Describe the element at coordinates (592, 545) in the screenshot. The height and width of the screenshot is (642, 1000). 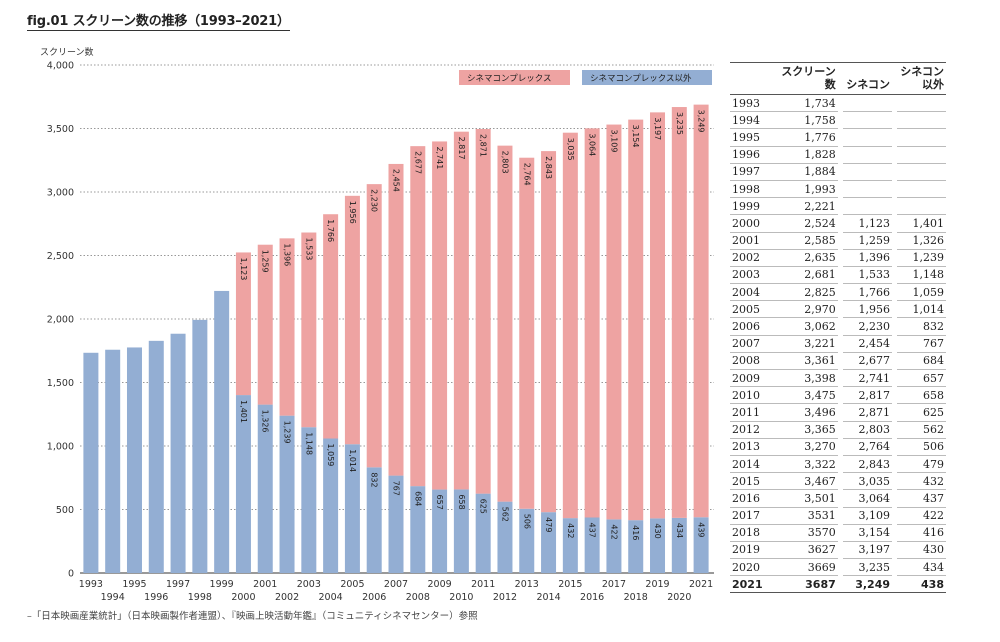
I see `bar-non-cinecon-2016` at that location.